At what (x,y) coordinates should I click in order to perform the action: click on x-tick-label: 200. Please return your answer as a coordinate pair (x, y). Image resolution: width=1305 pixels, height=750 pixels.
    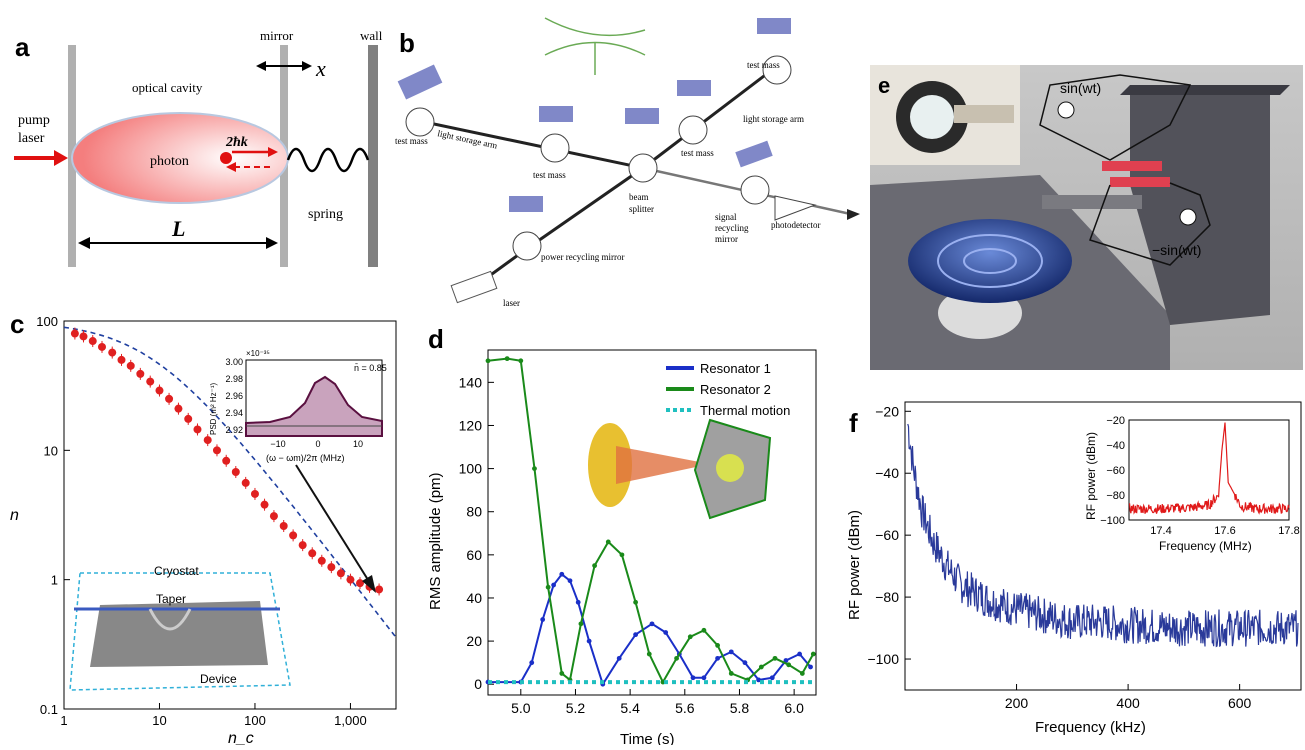
    Looking at the image, I should click on (1017, 703).